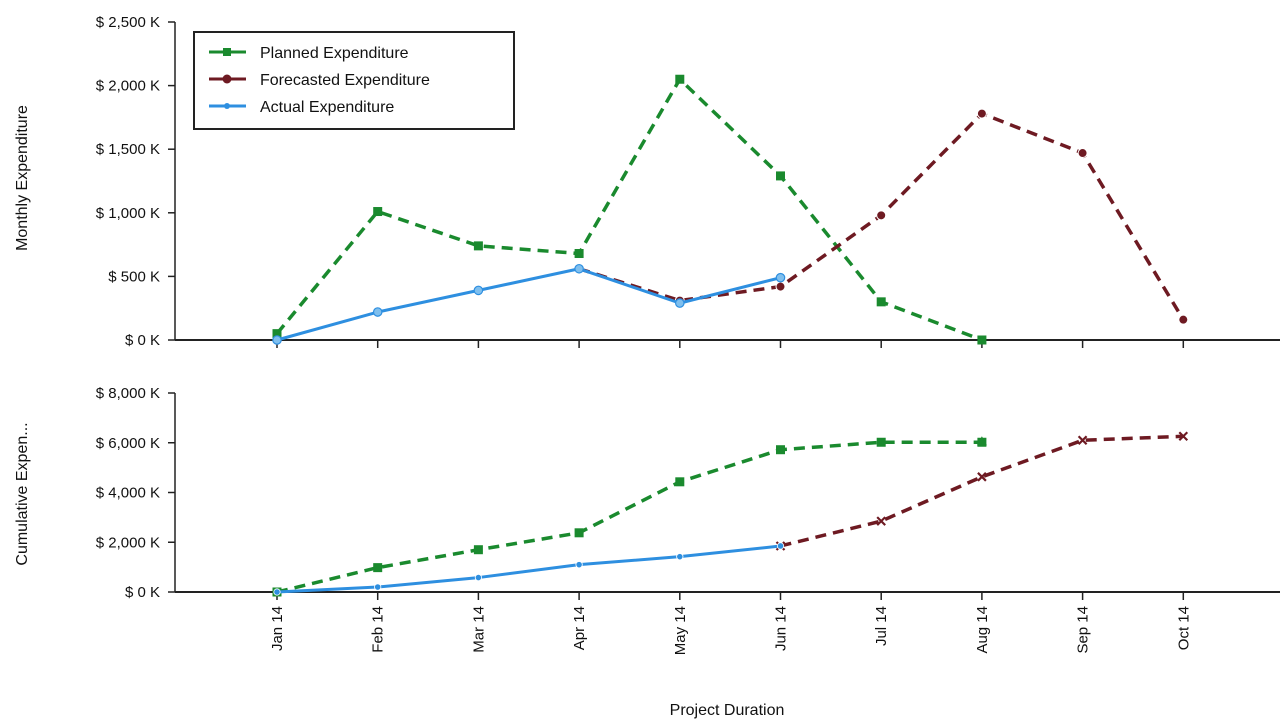 This screenshot has height=719, width=1285. I want to click on planned-expenditure-end-marker, so click(981, 441).